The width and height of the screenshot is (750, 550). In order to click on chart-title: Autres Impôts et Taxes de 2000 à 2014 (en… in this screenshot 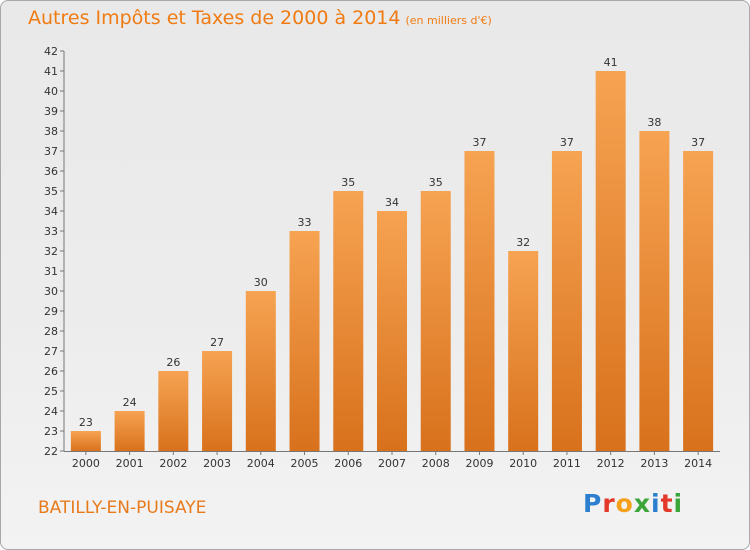, I will do `click(260, 18)`.